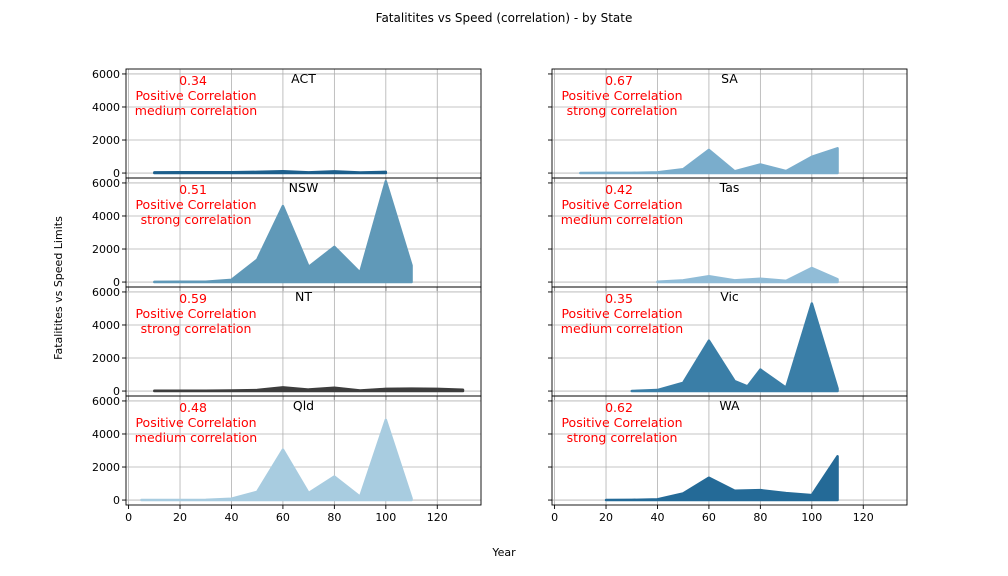 This screenshot has height=576, width=1008. What do you see at coordinates (303, 78) in the screenshot?
I see `state-label-act: ACT` at bounding box center [303, 78].